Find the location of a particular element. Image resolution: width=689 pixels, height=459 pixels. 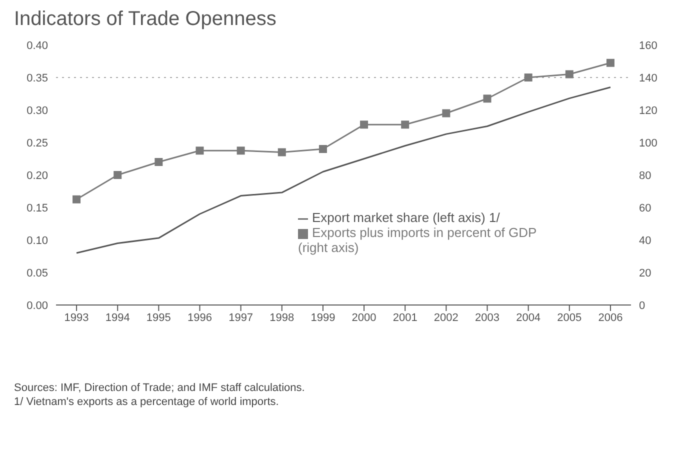

legend-label: Exports plus imports in percent of GDP (right axis) is located at coordinates (417, 240).